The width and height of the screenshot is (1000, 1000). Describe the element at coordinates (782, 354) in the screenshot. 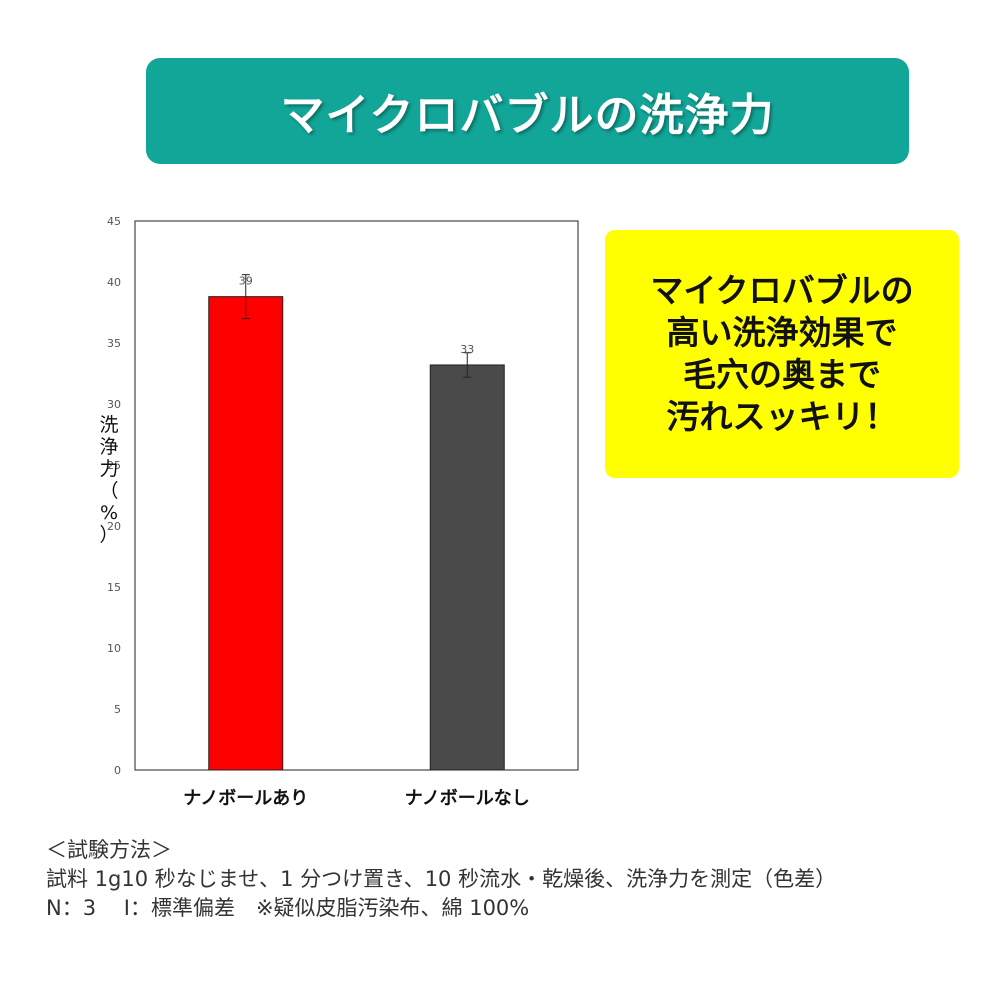

I see `callout-box: マイクロバブルの 高い洗浄効果で 毛穴の奥まで 汚れスッキリ！` at that location.